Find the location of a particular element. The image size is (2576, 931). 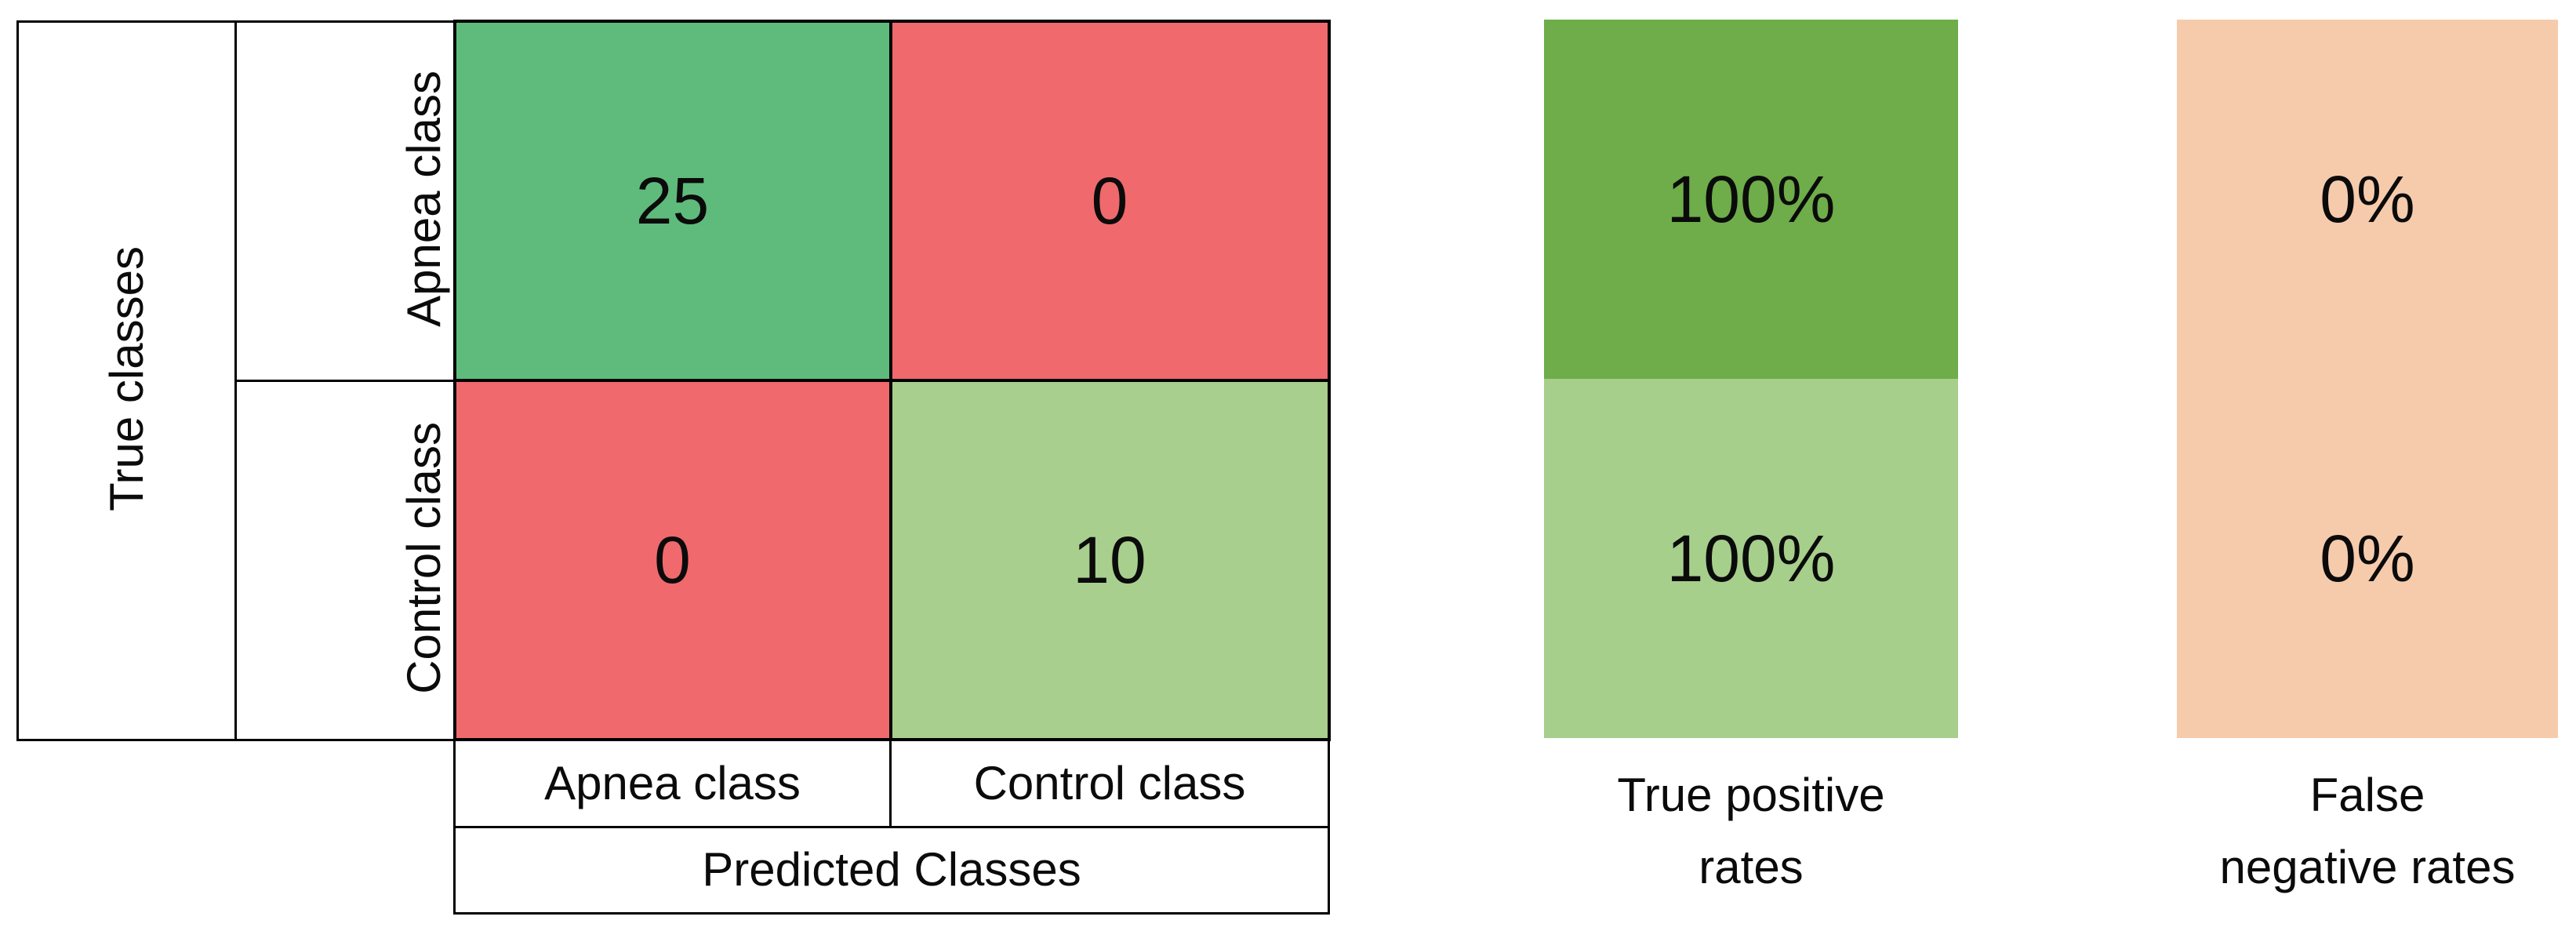

tpr-apnea-value: 100% is located at coordinates (1751, 199).